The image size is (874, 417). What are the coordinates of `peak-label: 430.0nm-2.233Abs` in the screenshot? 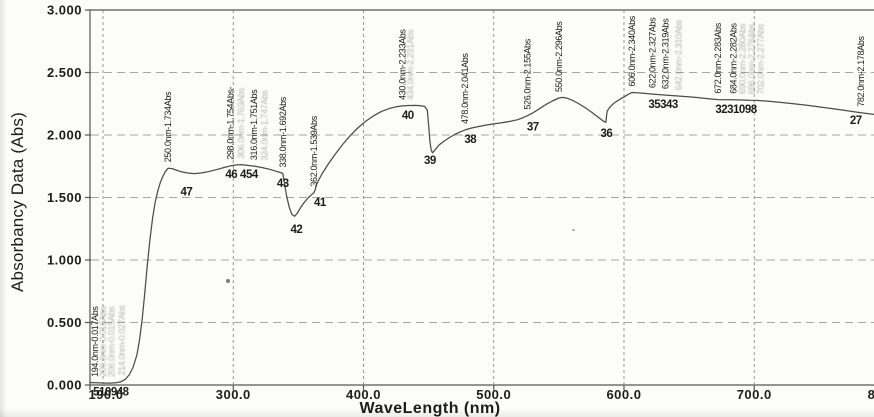 It's located at (403, 64).